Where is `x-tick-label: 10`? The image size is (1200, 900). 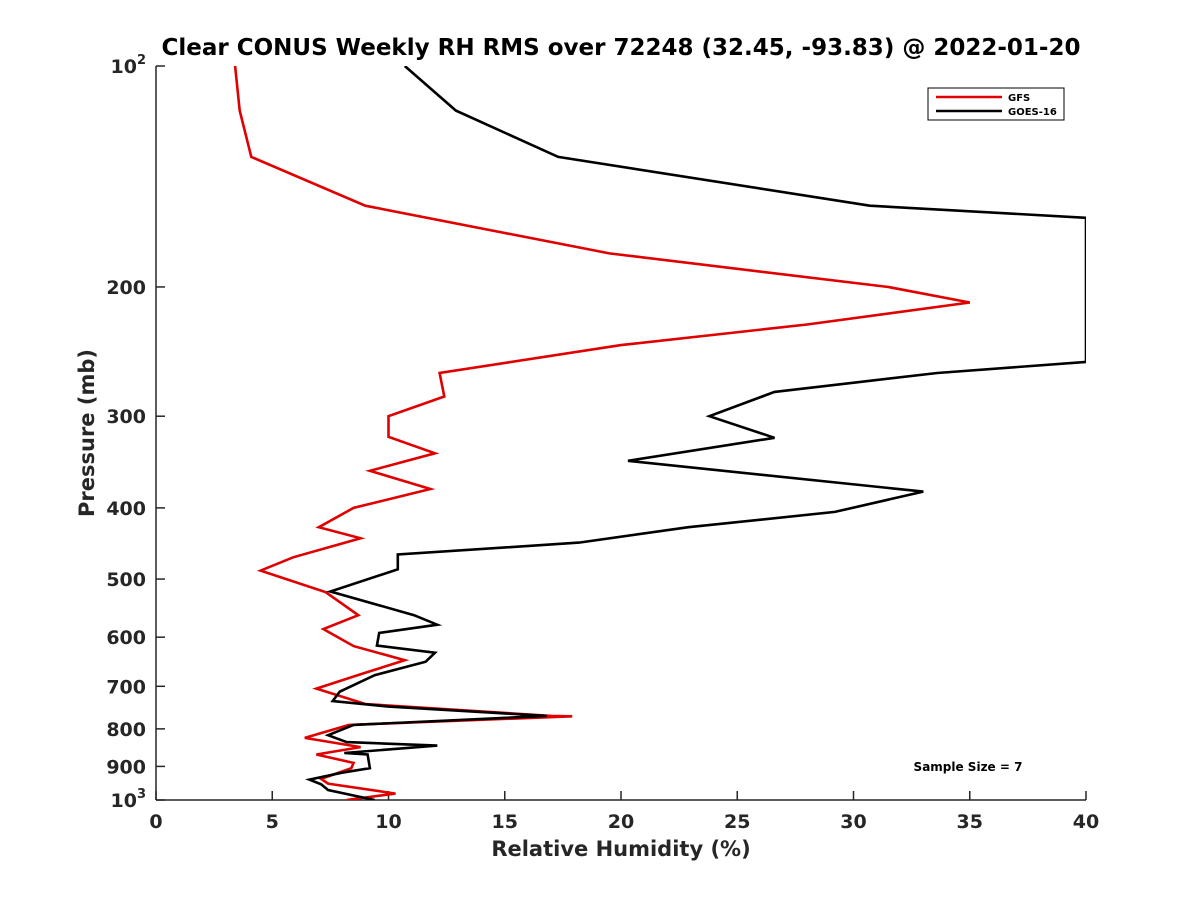
x-tick-label: 10 is located at coordinates (388, 822).